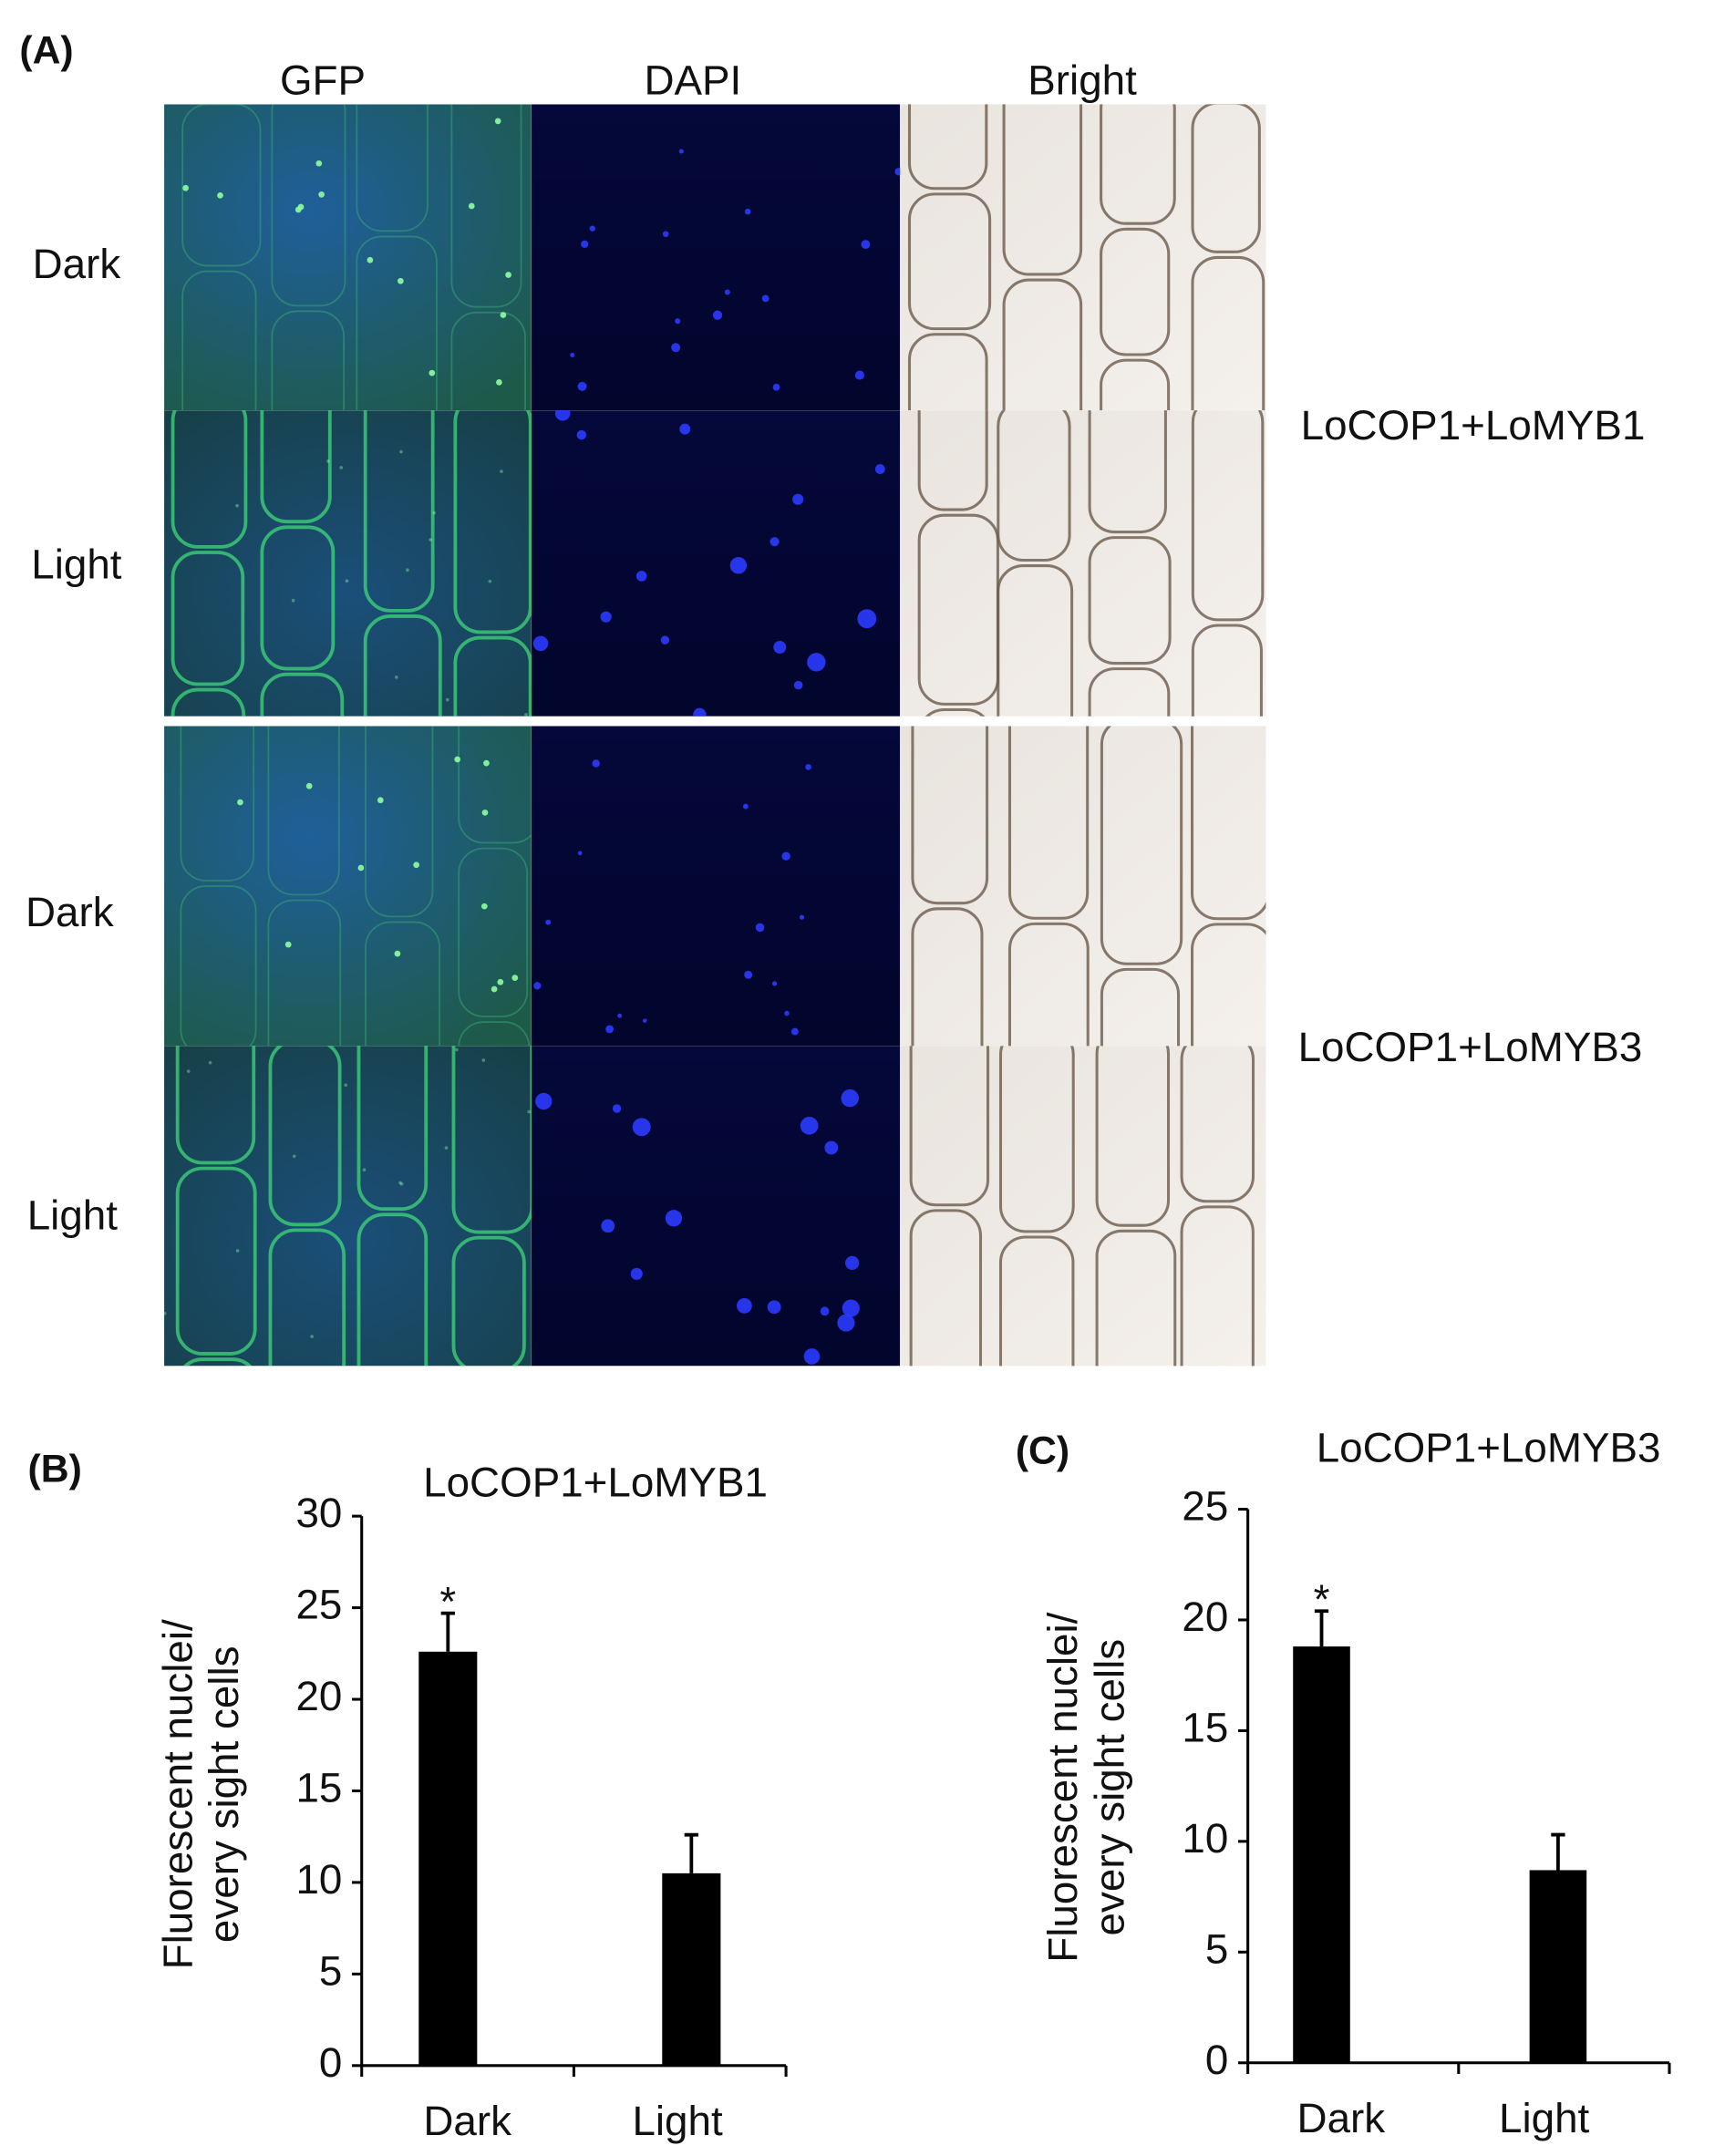  Describe the element at coordinates (691, 1852) in the screenshot. I see `error-bar` at that location.